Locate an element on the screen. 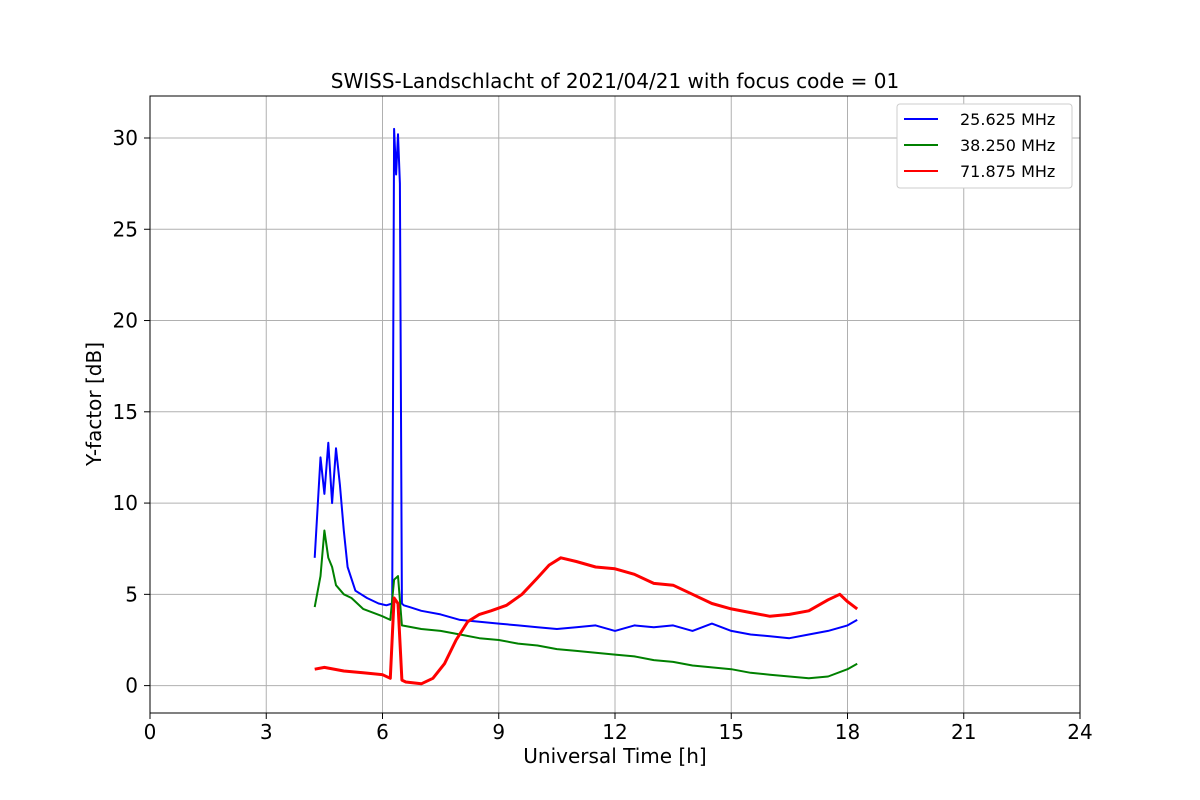  x-tick-label: 18 is located at coordinates (847, 732).